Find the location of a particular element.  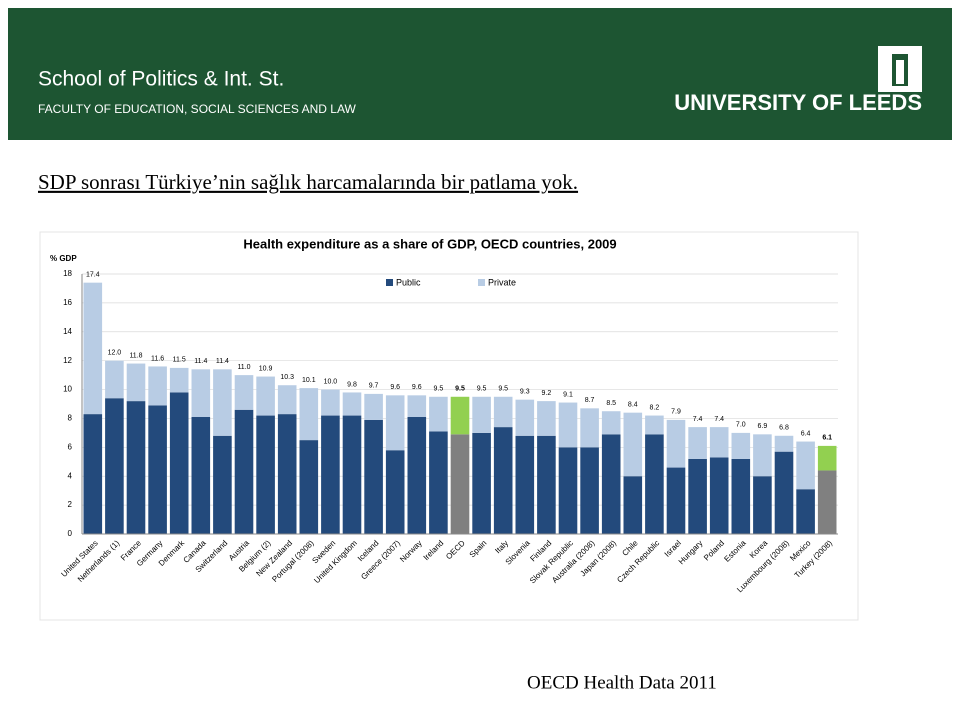

total-label: 6.4 is located at coordinates (806, 433).